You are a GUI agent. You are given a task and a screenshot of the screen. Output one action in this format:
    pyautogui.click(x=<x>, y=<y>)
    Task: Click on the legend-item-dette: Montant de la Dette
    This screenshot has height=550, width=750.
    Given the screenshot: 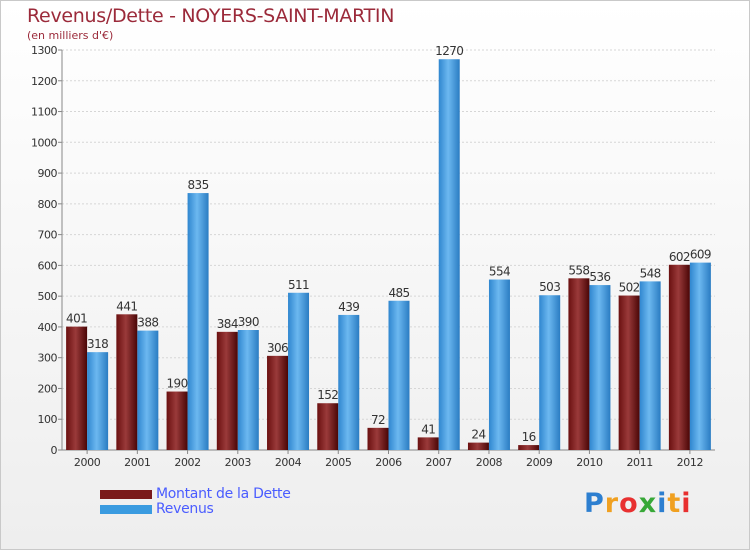 What is the action you would take?
    pyautogui.click(x=195, y=494)
    